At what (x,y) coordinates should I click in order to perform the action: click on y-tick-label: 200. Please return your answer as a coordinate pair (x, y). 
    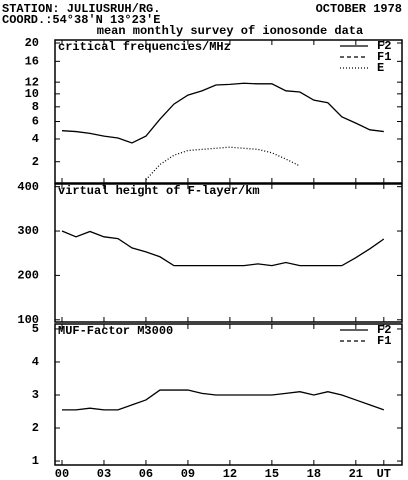
    Looking at the image, I should click on (28, 276).